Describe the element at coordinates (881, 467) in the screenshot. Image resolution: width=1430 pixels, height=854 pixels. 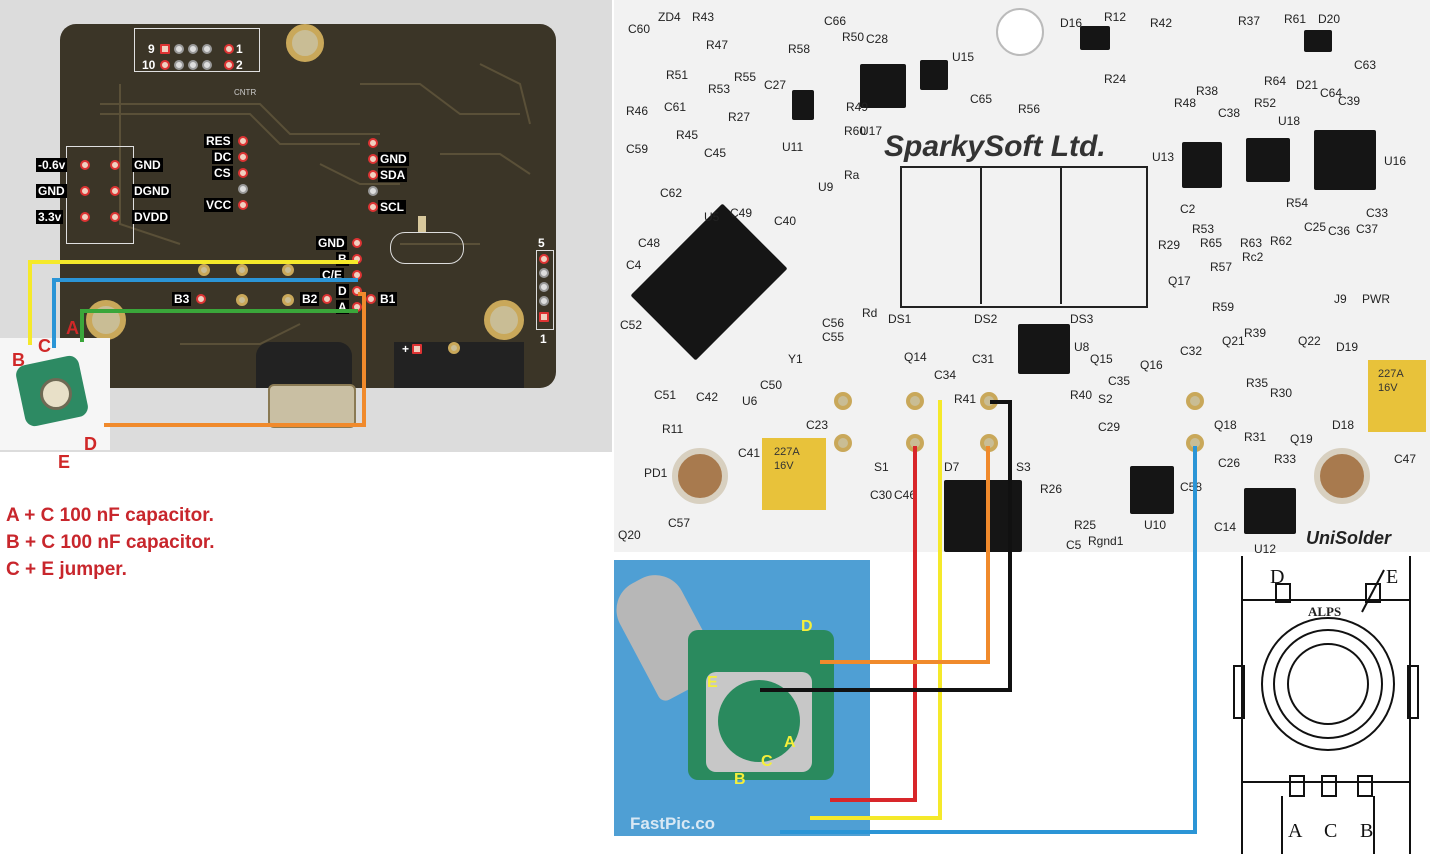
I see `silk-s1: S1` at that location.